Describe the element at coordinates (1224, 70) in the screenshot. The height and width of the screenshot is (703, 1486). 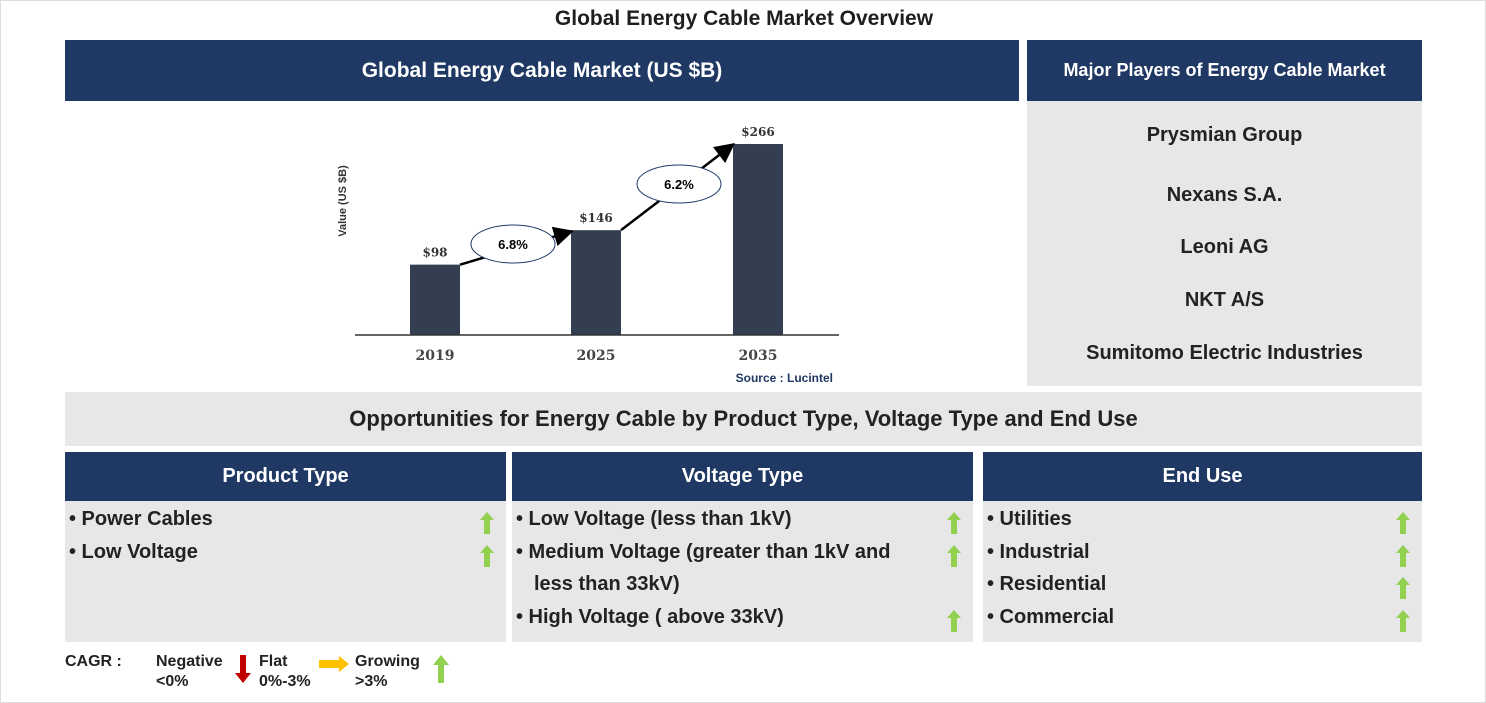
I see `players-header: Major Players of Energy Cable Market` at that location.